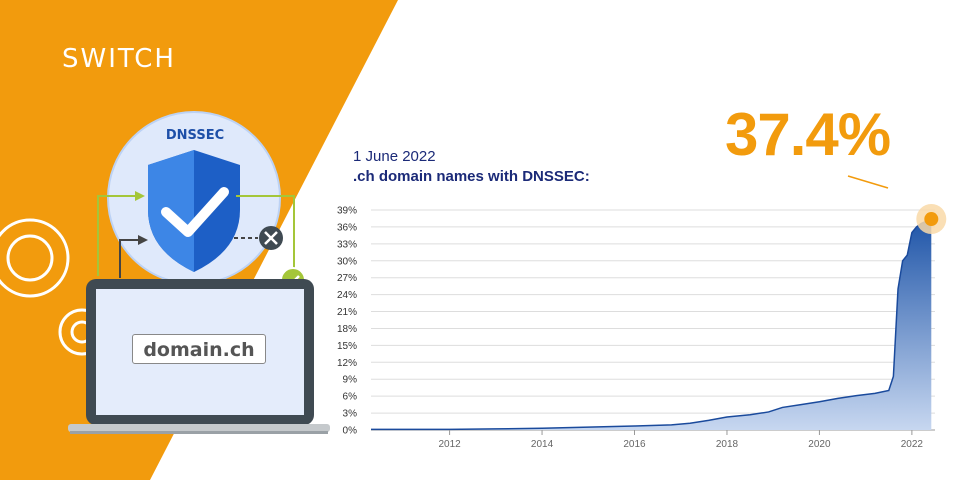 Image resolution: width=960 pixels, height=480 pixels. Describe the element at coordinates (347, 227) in the screenshot. I see `y-tick-label: 36%` at that location.